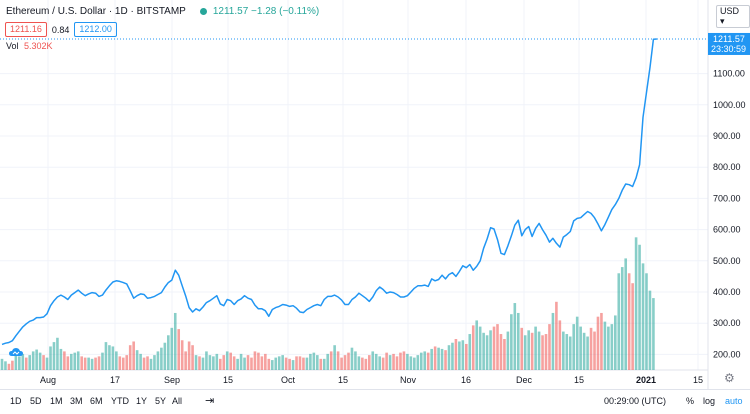 This screenshot has height=414, width=750. I want to click on price-change: 1211.57 −1.28 (−0.11%), so click(266, 11).